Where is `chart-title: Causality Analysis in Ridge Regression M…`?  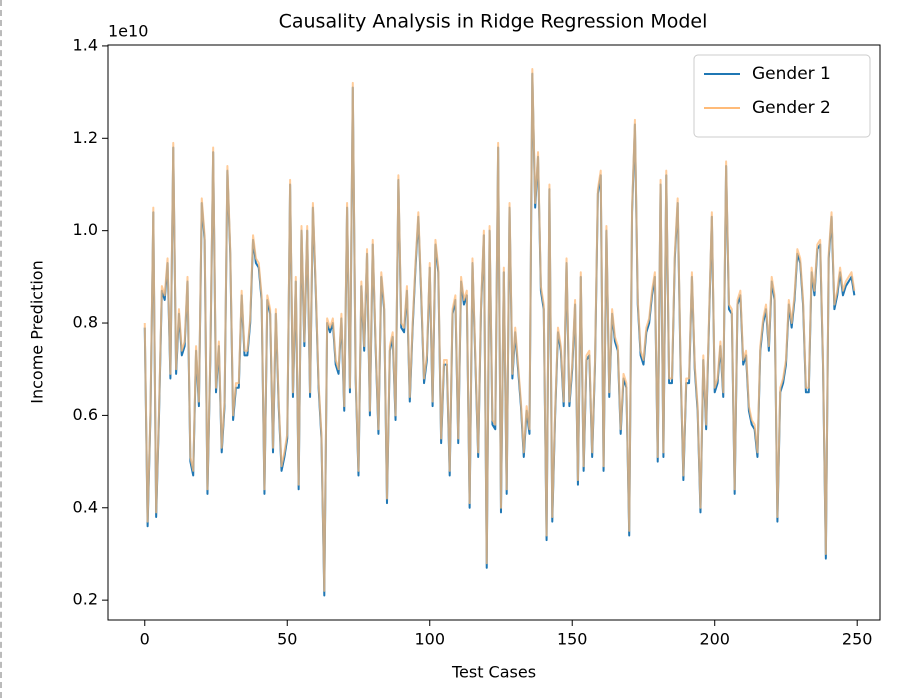
chart-title: Causality Analysis in Ridge Regression M… is located at coordinates (493, 22).